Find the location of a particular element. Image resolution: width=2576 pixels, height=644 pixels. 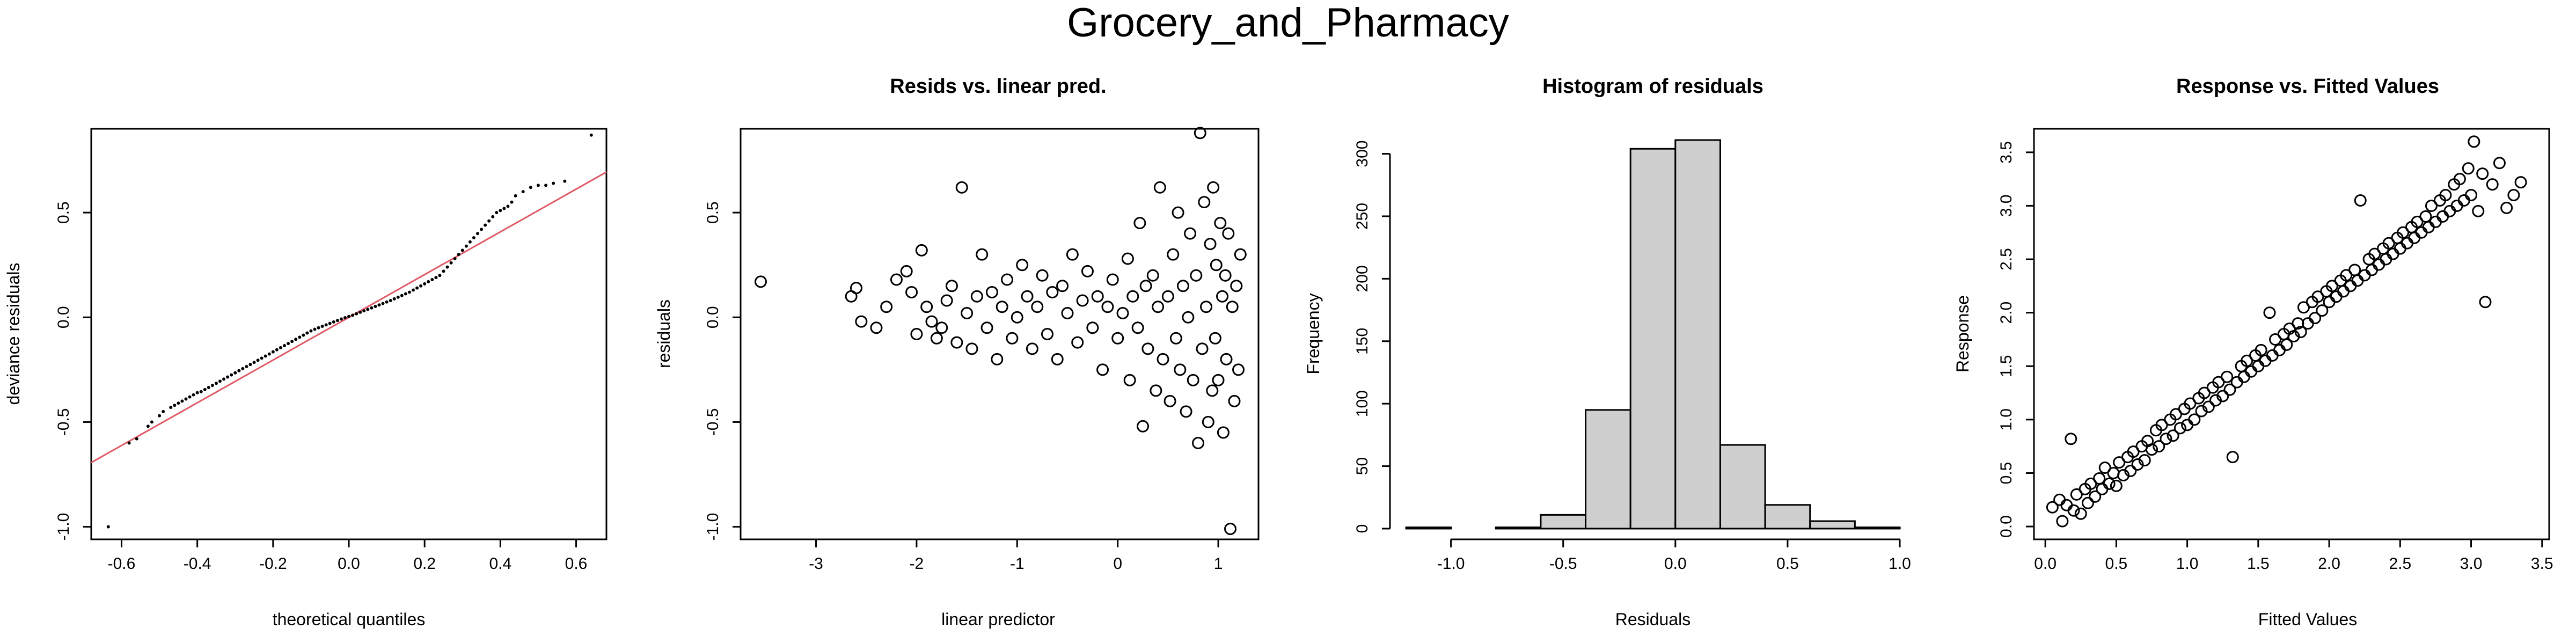

hist-y-tick-label-2: 100 is located at coordinates (1362, 403).